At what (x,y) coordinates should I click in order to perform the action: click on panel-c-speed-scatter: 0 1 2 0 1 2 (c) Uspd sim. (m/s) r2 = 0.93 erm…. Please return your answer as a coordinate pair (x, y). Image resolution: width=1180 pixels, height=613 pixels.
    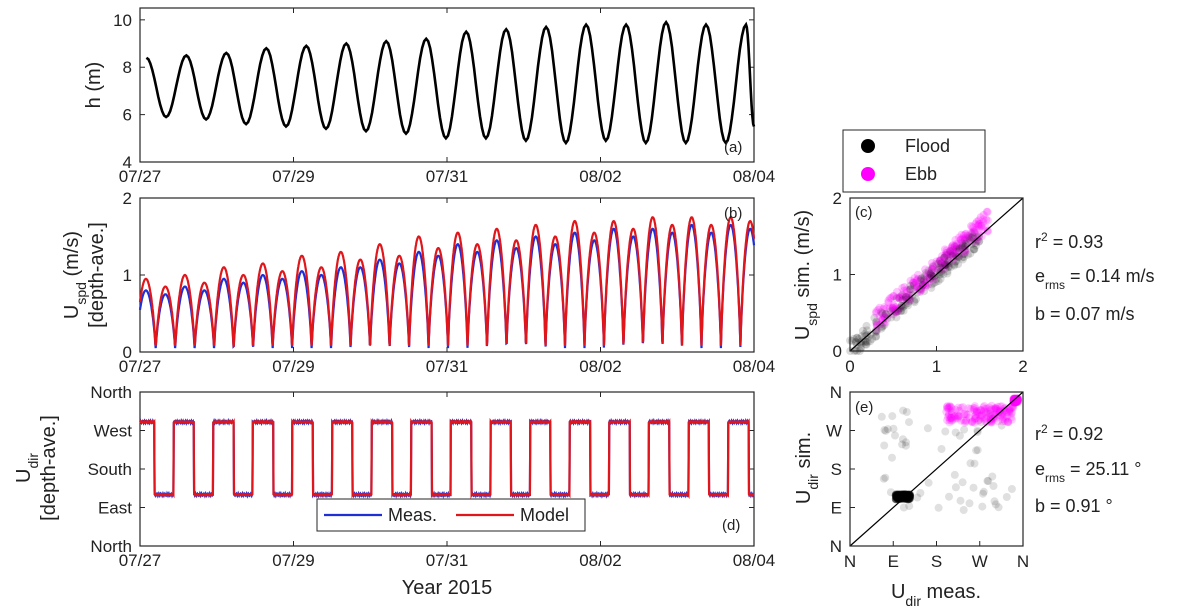
    Looking at the image, I should click on (973, 282).